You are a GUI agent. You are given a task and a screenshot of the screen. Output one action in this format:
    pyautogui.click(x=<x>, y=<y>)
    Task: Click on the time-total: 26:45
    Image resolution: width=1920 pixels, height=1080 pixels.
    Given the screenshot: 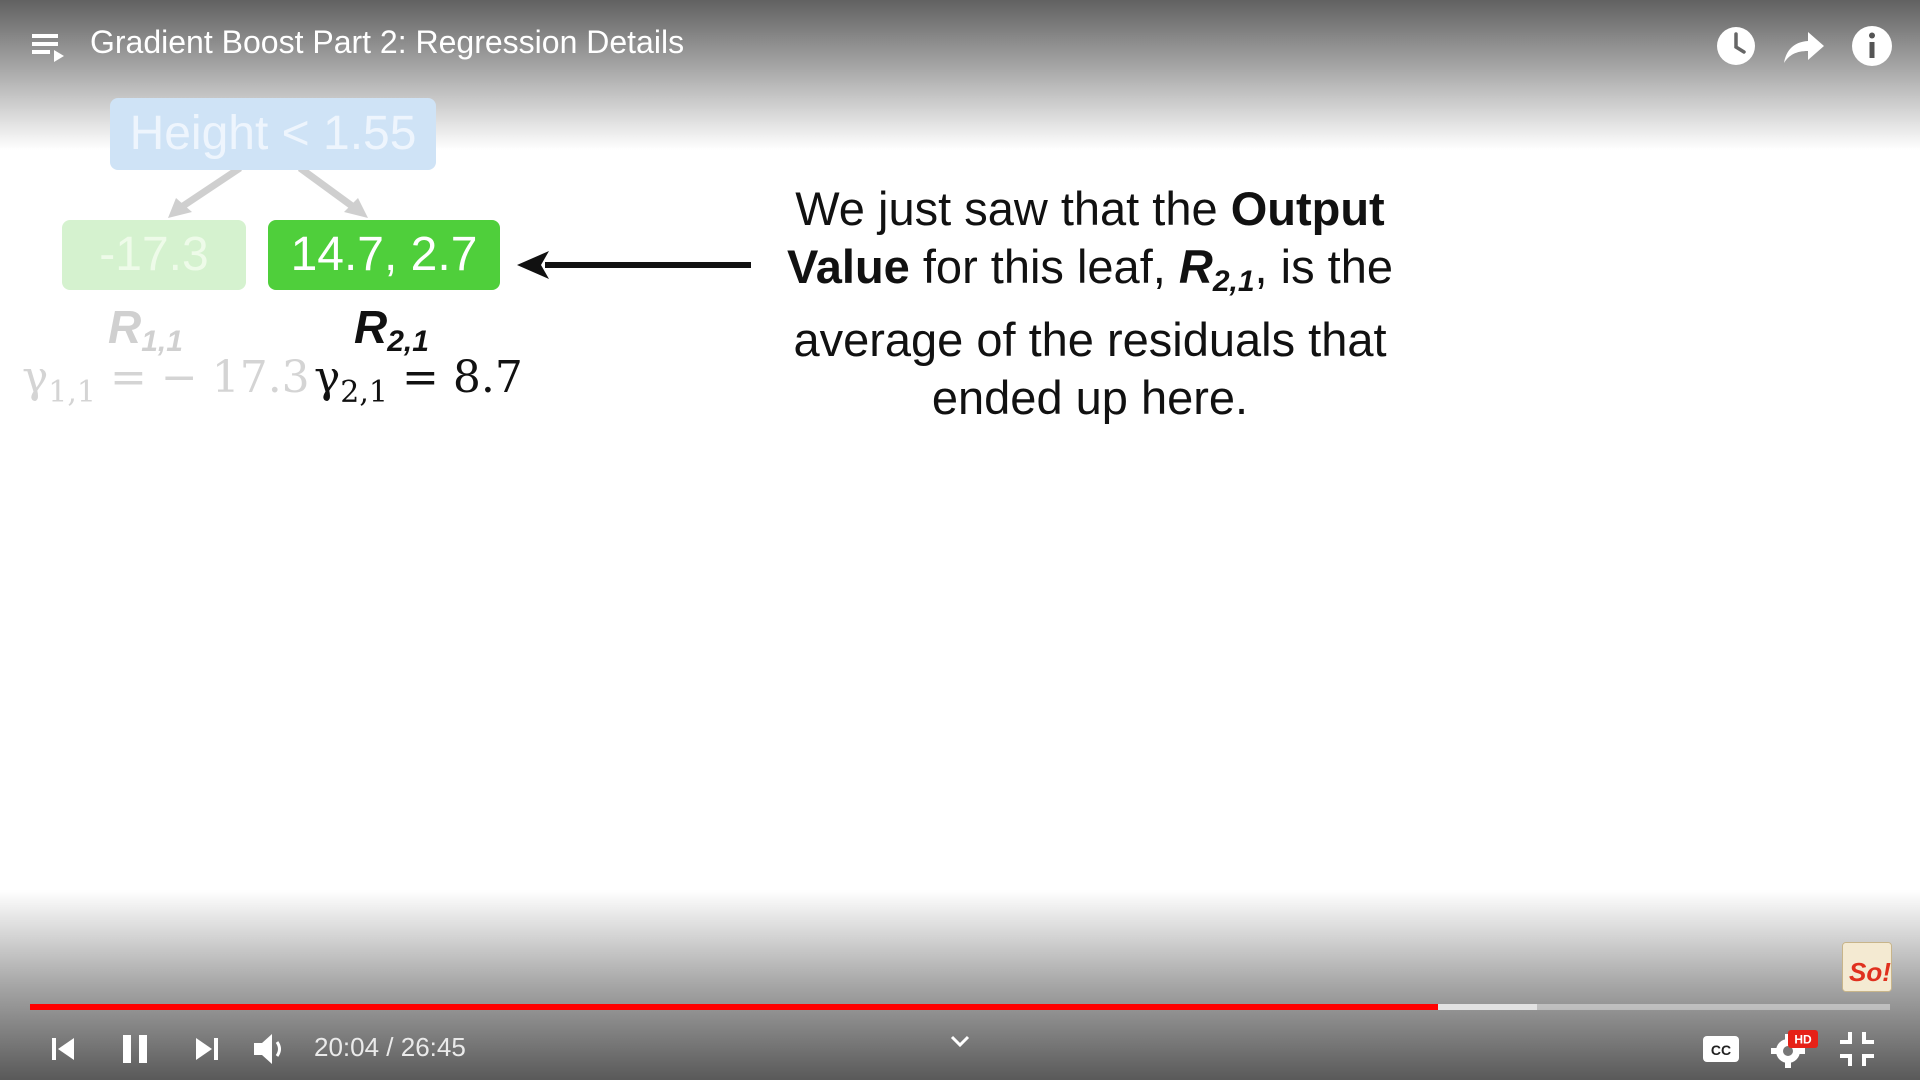 What is the action you would take?
    pyautogui.click(x=433, y=1047)
    